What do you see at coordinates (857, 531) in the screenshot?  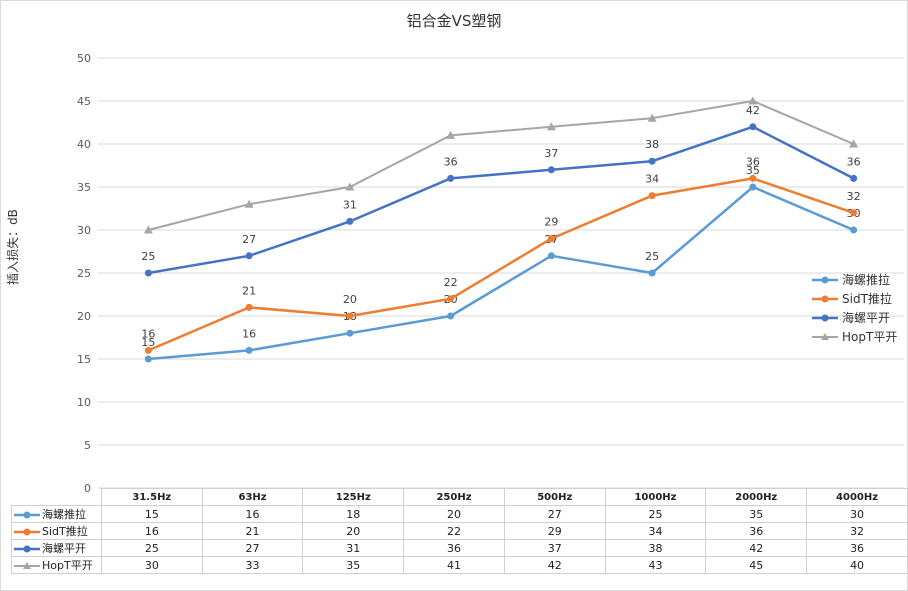 I see `table-cell: 32` at bounding box center [857, 531].